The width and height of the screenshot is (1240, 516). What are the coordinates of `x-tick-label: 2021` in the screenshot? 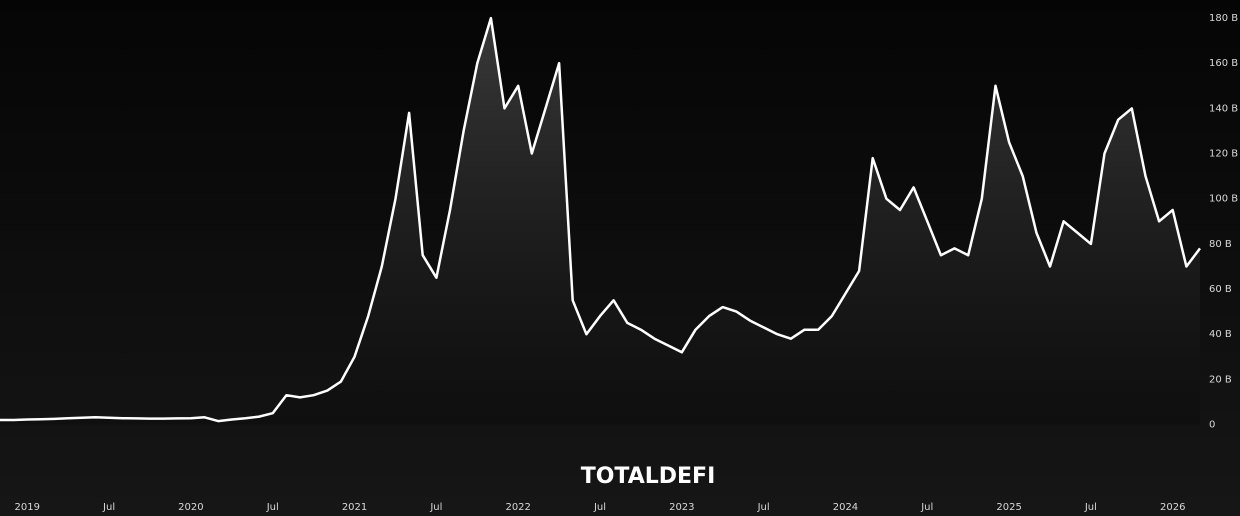 It's located at (354, 507).